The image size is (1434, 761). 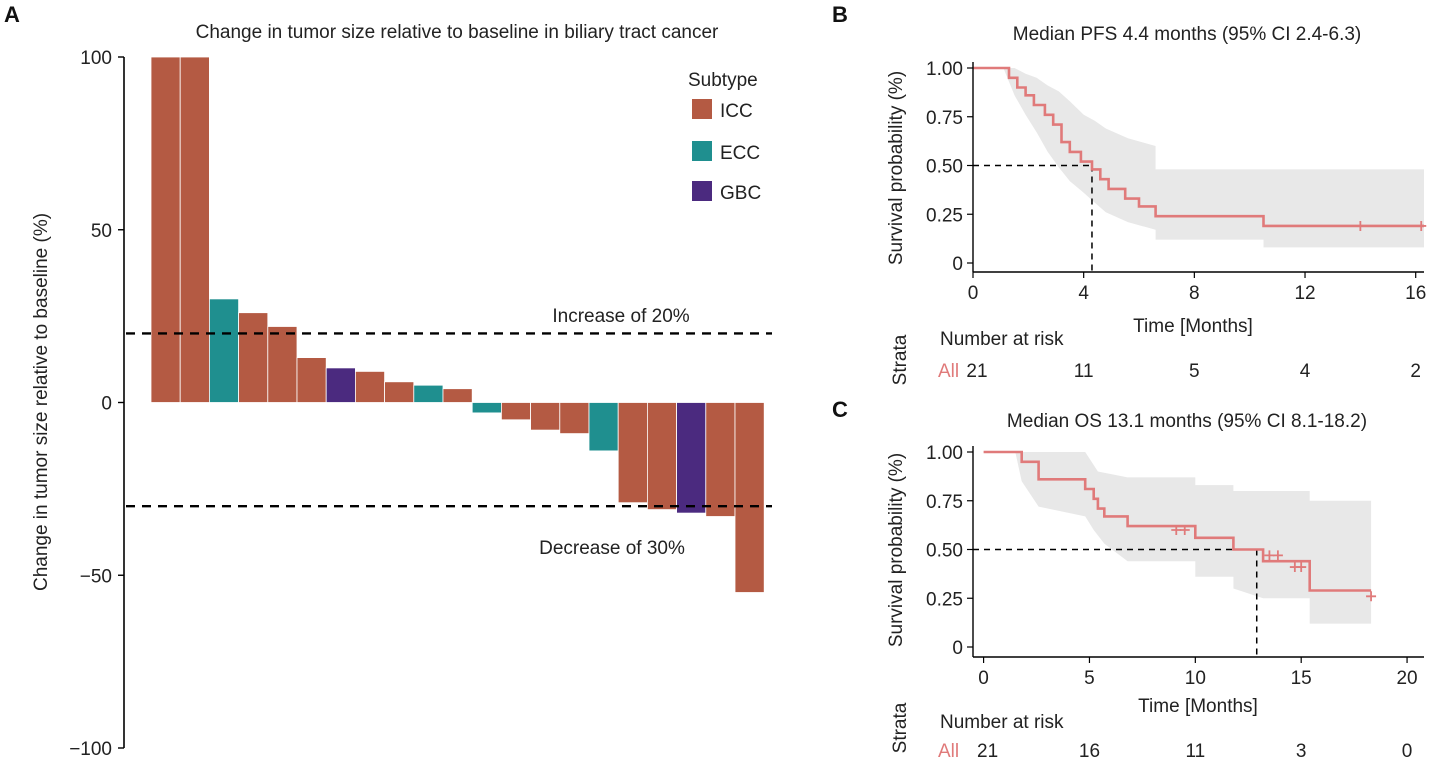 I want to click on os-y-tick-label: 0.50, so click(x=944, y=551).